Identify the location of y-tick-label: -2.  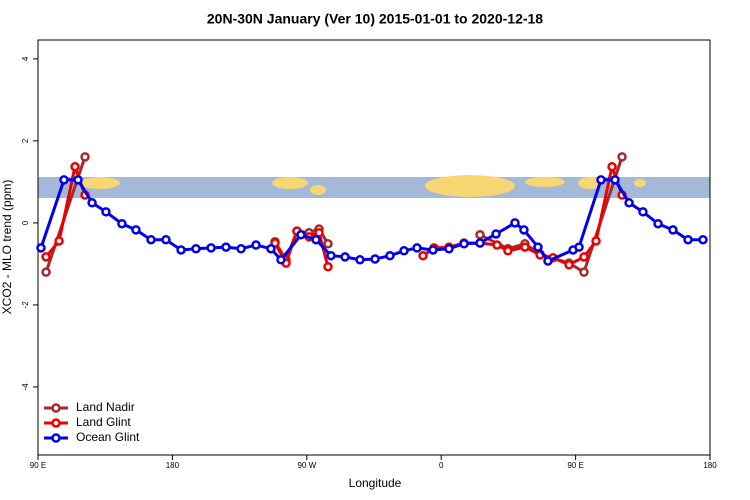
(25, 305).